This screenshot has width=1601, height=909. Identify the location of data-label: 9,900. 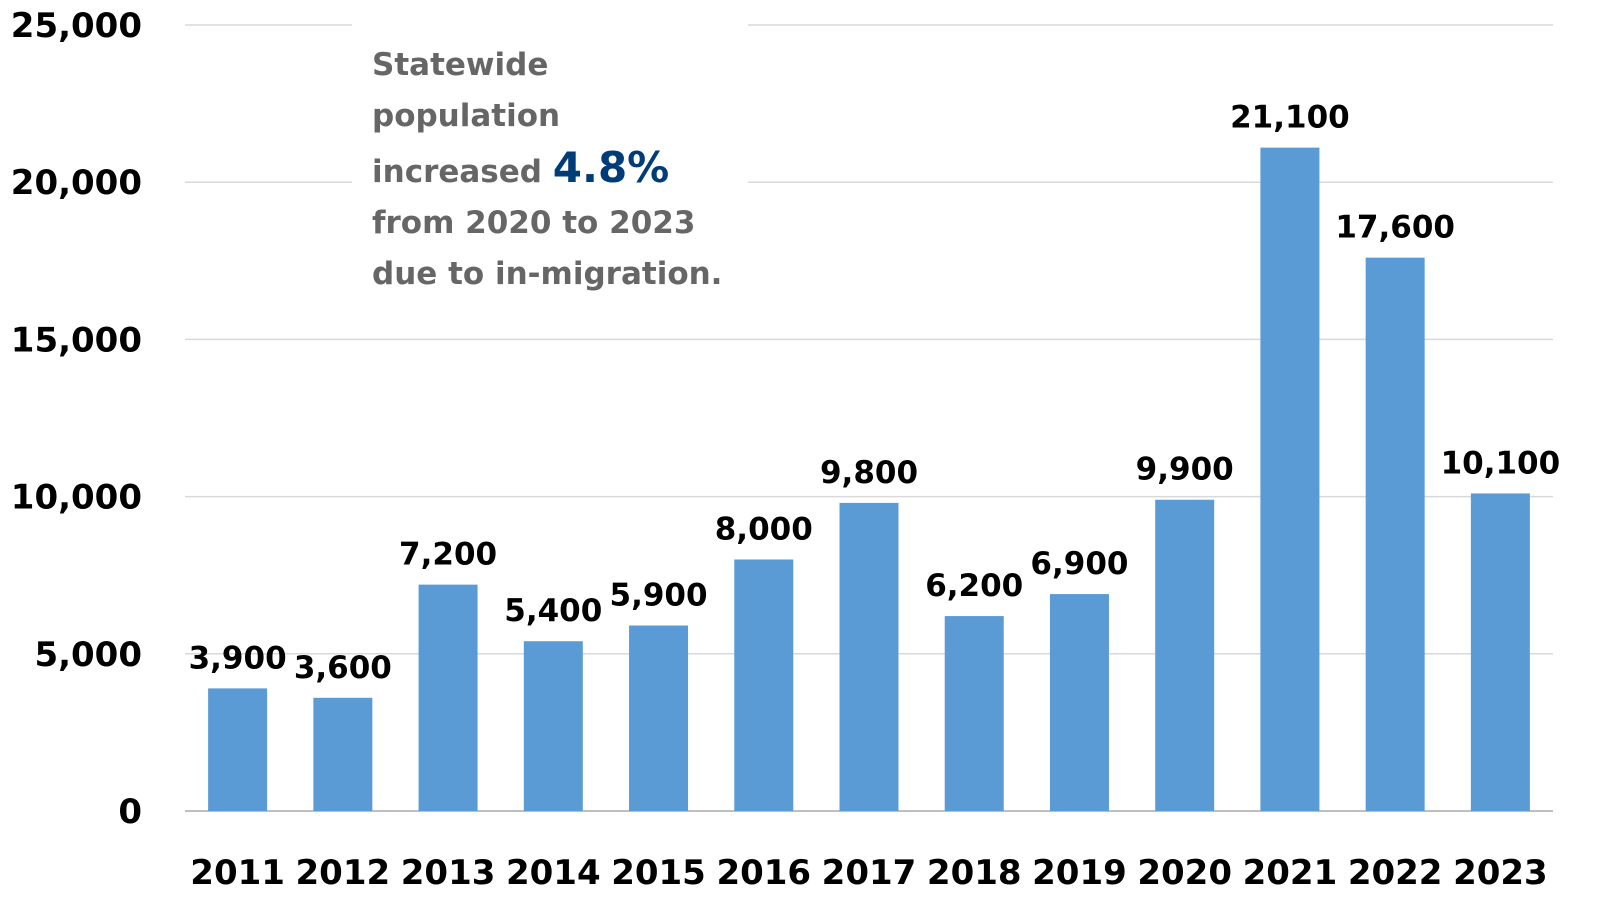
(1185, 470).